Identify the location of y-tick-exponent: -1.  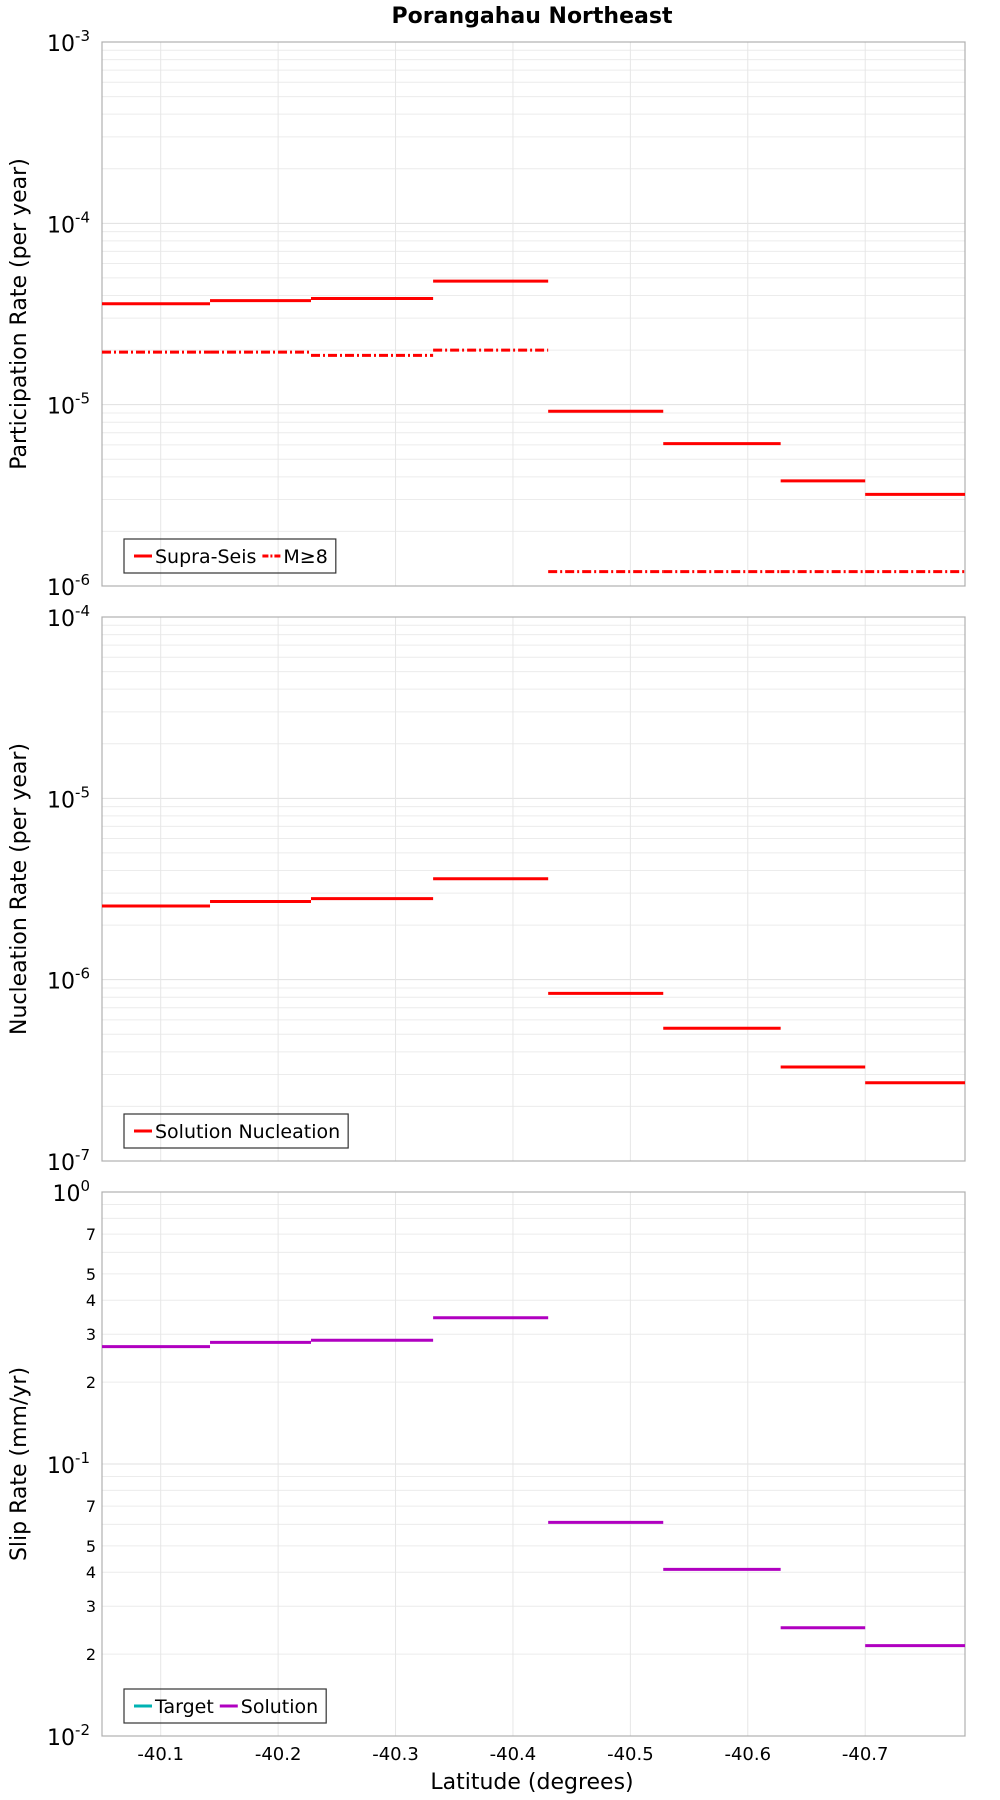
(82, 1458).